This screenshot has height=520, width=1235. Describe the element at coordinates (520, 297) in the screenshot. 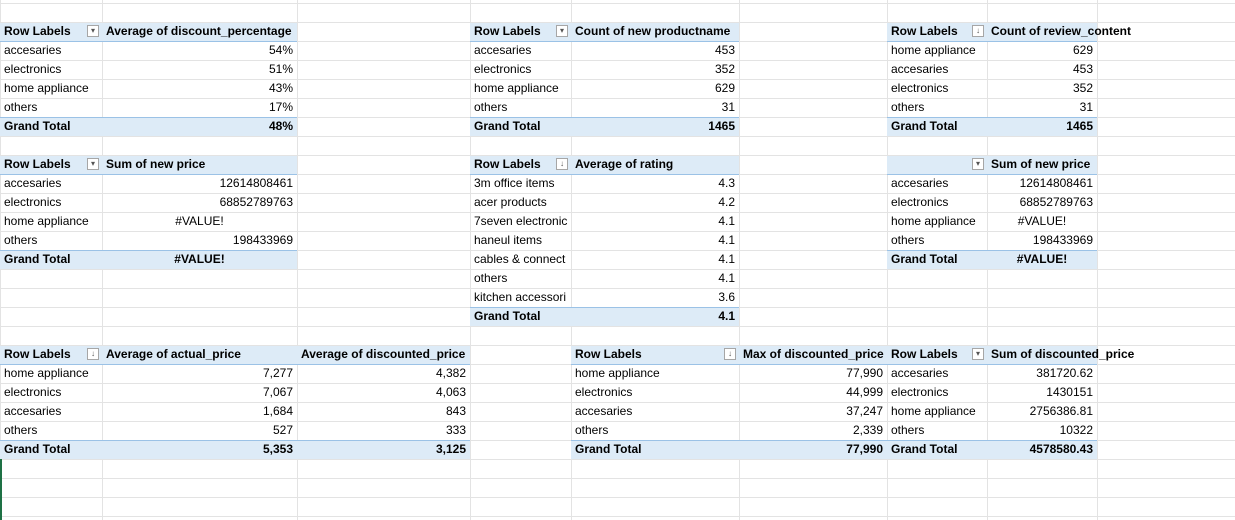

I see `pivot-row-label: kitchen accessori` at that location.